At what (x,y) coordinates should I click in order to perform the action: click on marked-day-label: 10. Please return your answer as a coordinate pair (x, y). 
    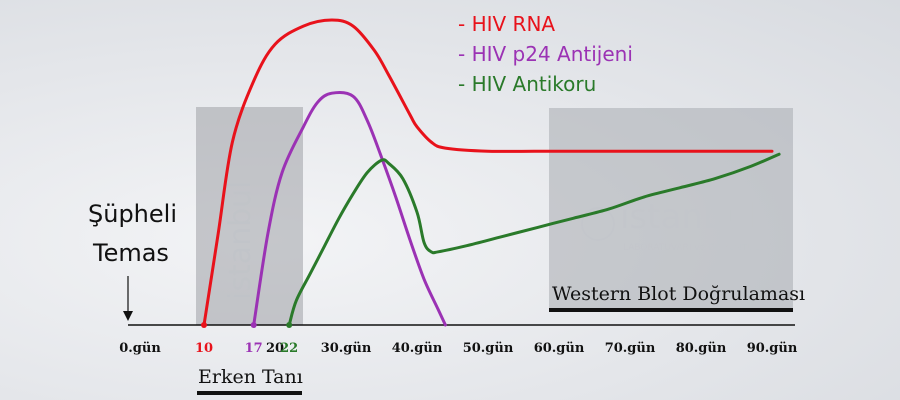
    Looking at the image, I should click on (204, 348).